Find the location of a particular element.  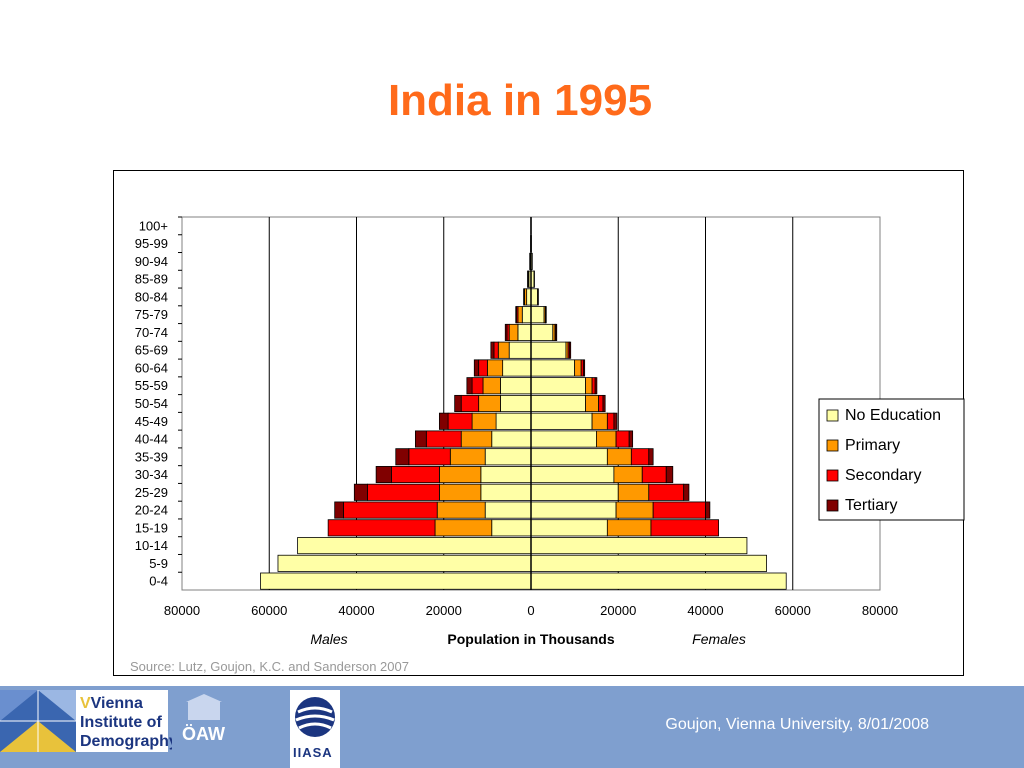

vid-emblem-icon is located at coordinates (38, 721).